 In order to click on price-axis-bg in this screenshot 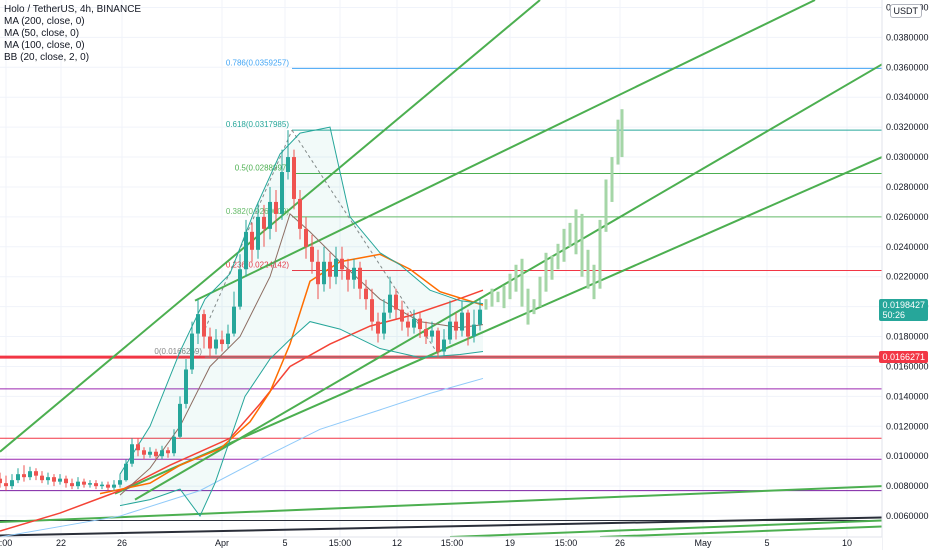, I will do `click(907, 275)`.